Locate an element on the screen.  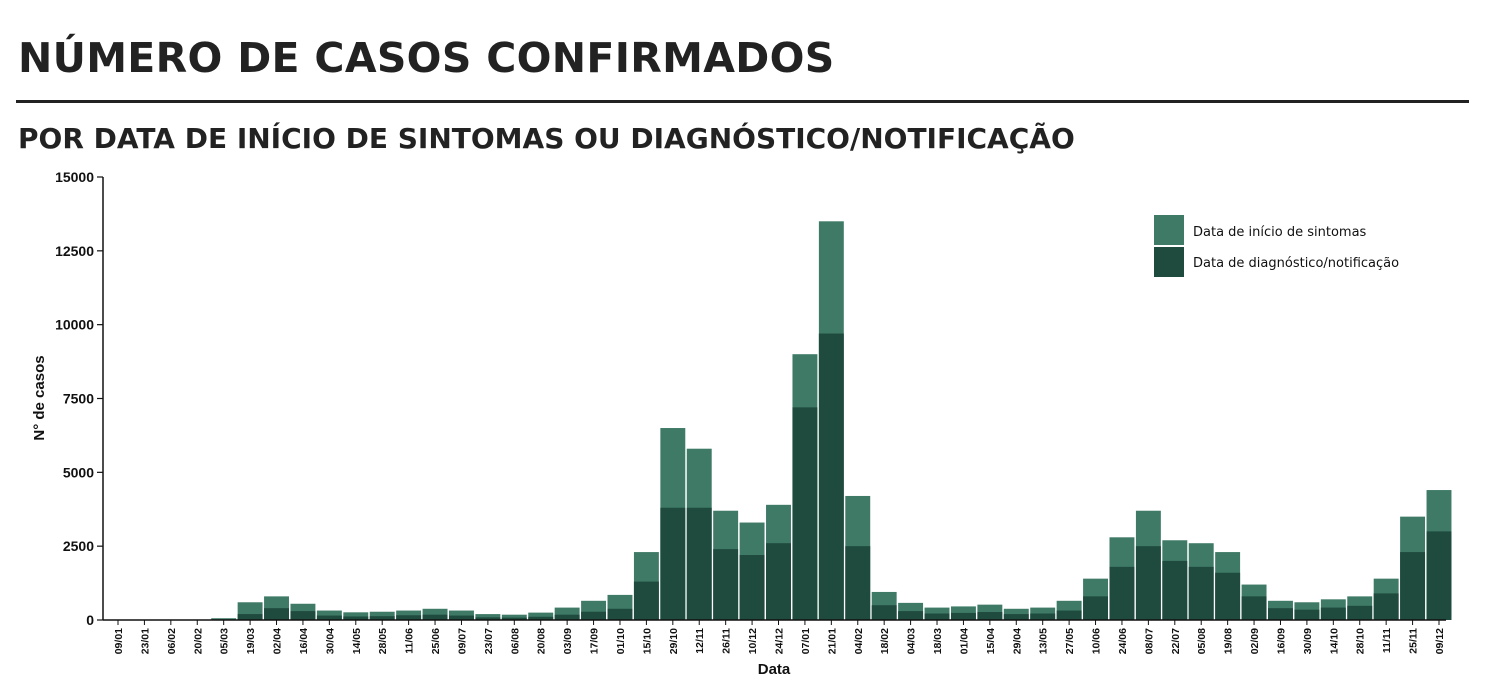
x-tick-label: 29/04 is located at coordinates (1017, 641).